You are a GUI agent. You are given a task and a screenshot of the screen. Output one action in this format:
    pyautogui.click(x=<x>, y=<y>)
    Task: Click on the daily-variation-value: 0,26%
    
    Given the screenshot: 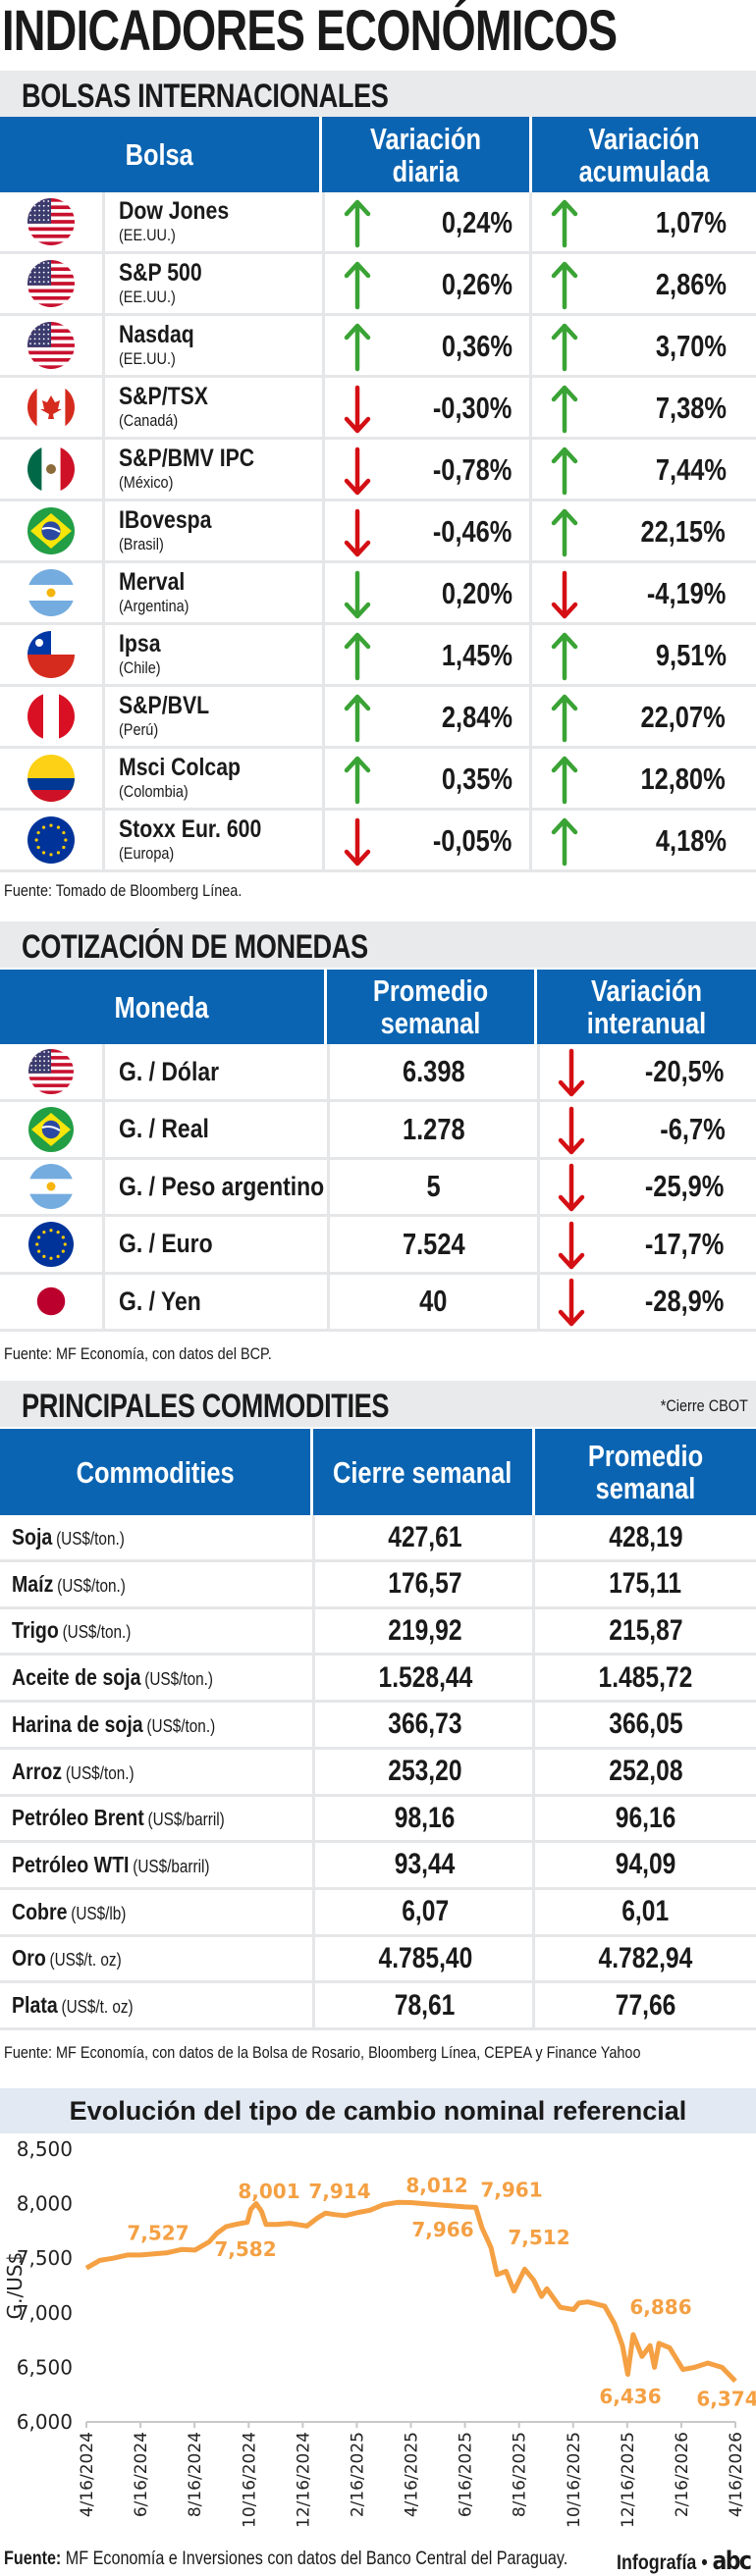 What is the action you would take?
    pyautogui.click(x=477, y=284)
    